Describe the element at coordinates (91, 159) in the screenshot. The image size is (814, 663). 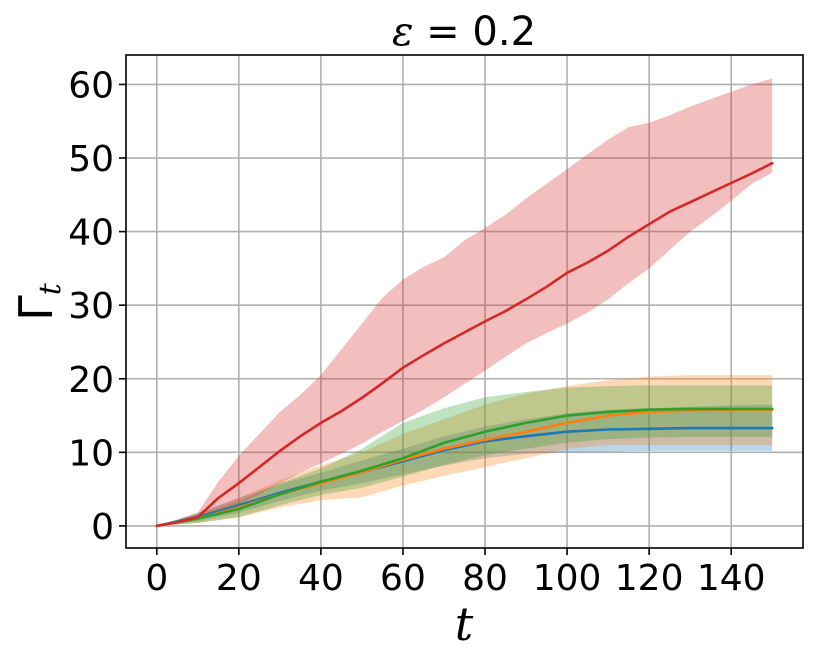
I see `y-tick-label: 50` at that location.